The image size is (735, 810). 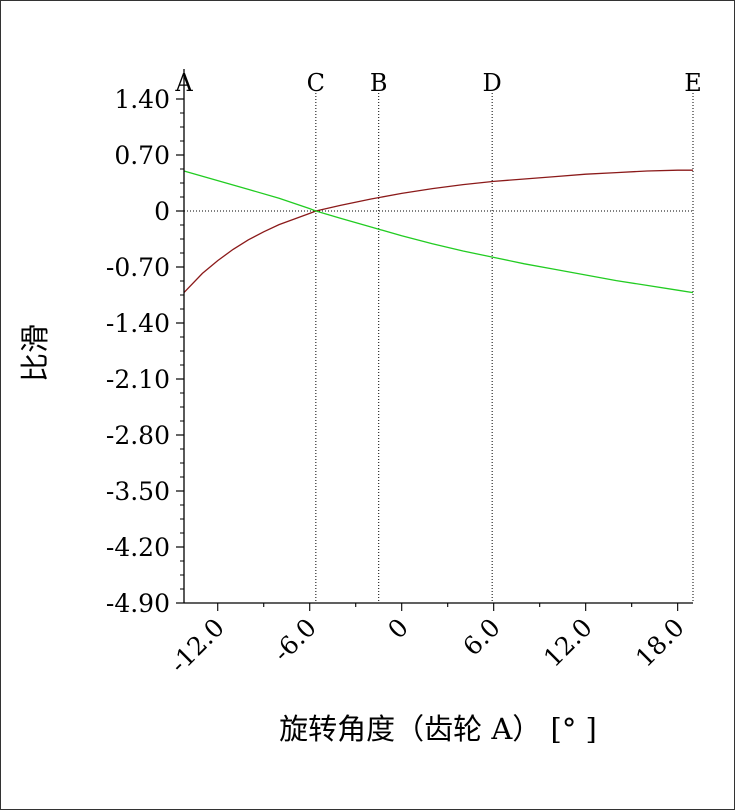 I want to click on marker-label-e: E, so click(x=693, y=83).